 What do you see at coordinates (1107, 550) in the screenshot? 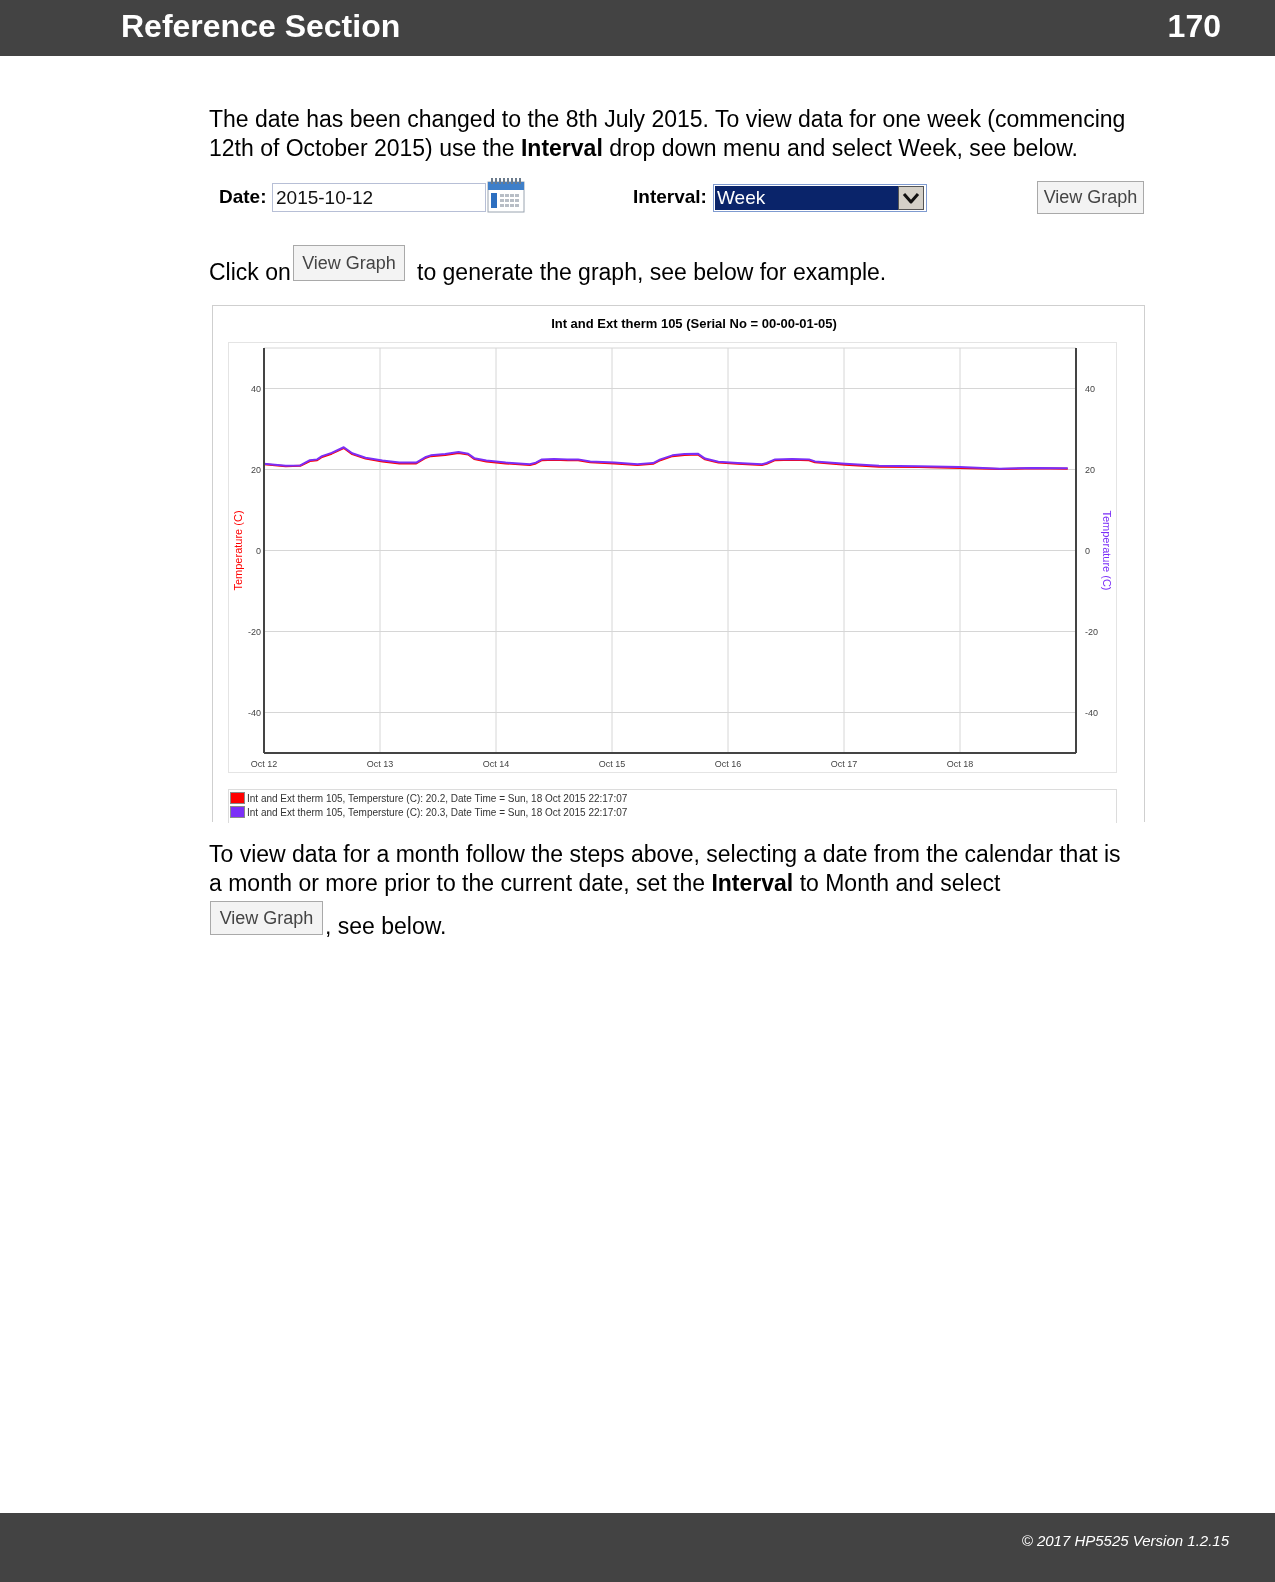
I see `y2-axis-title: Temperature (C)` at bounding box center [1107, 550].